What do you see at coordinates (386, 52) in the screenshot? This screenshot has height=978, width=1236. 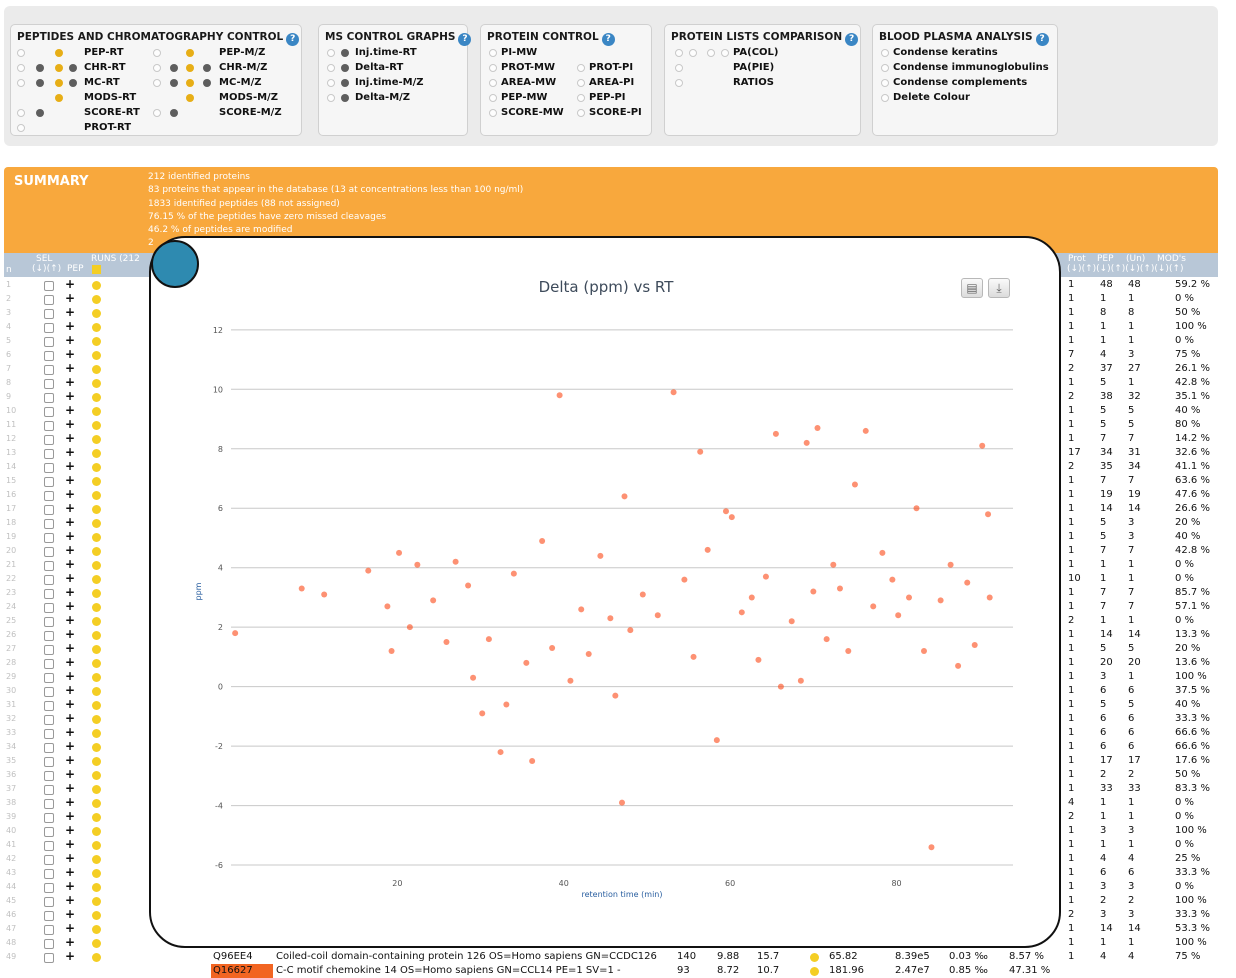 I see `ms-graph-option: Inj.time-RT` at bounding box center [386, 52].